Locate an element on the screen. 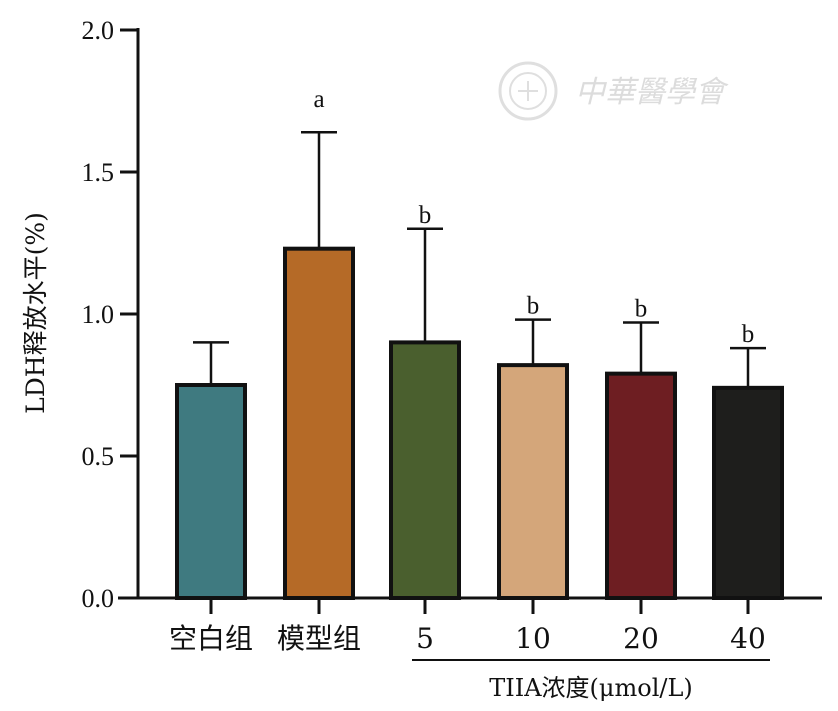  y-tick-label: 0.5 is located at coordinates (98, 456).